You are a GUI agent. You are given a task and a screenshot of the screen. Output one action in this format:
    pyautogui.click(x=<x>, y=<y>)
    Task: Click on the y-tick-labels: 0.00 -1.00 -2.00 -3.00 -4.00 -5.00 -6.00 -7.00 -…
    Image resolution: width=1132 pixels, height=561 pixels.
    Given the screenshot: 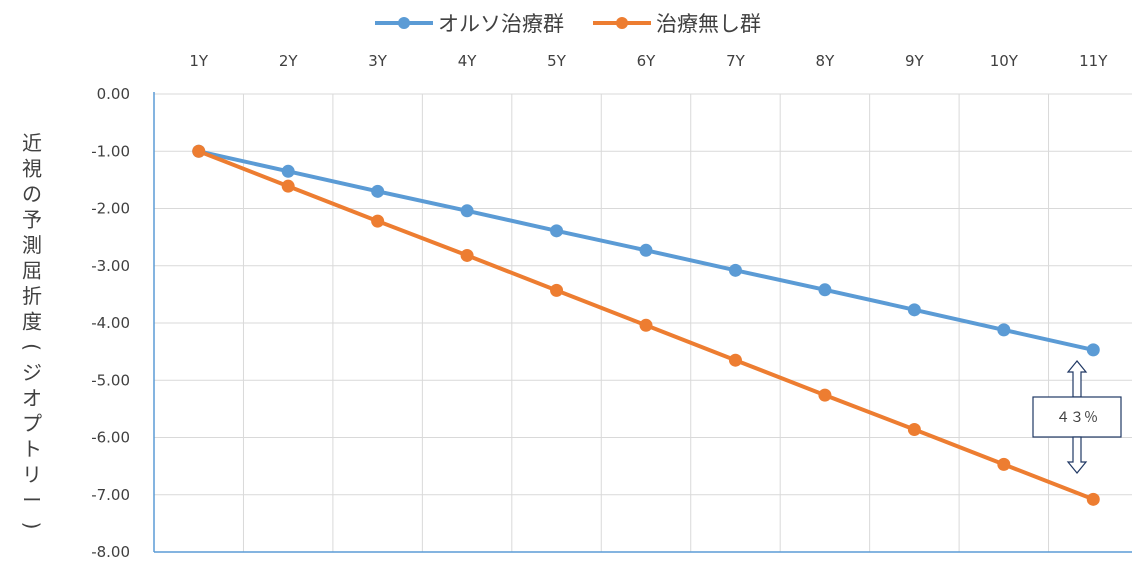 What is the action you would take?
    pyautogui.click(x=110, y=323)
    